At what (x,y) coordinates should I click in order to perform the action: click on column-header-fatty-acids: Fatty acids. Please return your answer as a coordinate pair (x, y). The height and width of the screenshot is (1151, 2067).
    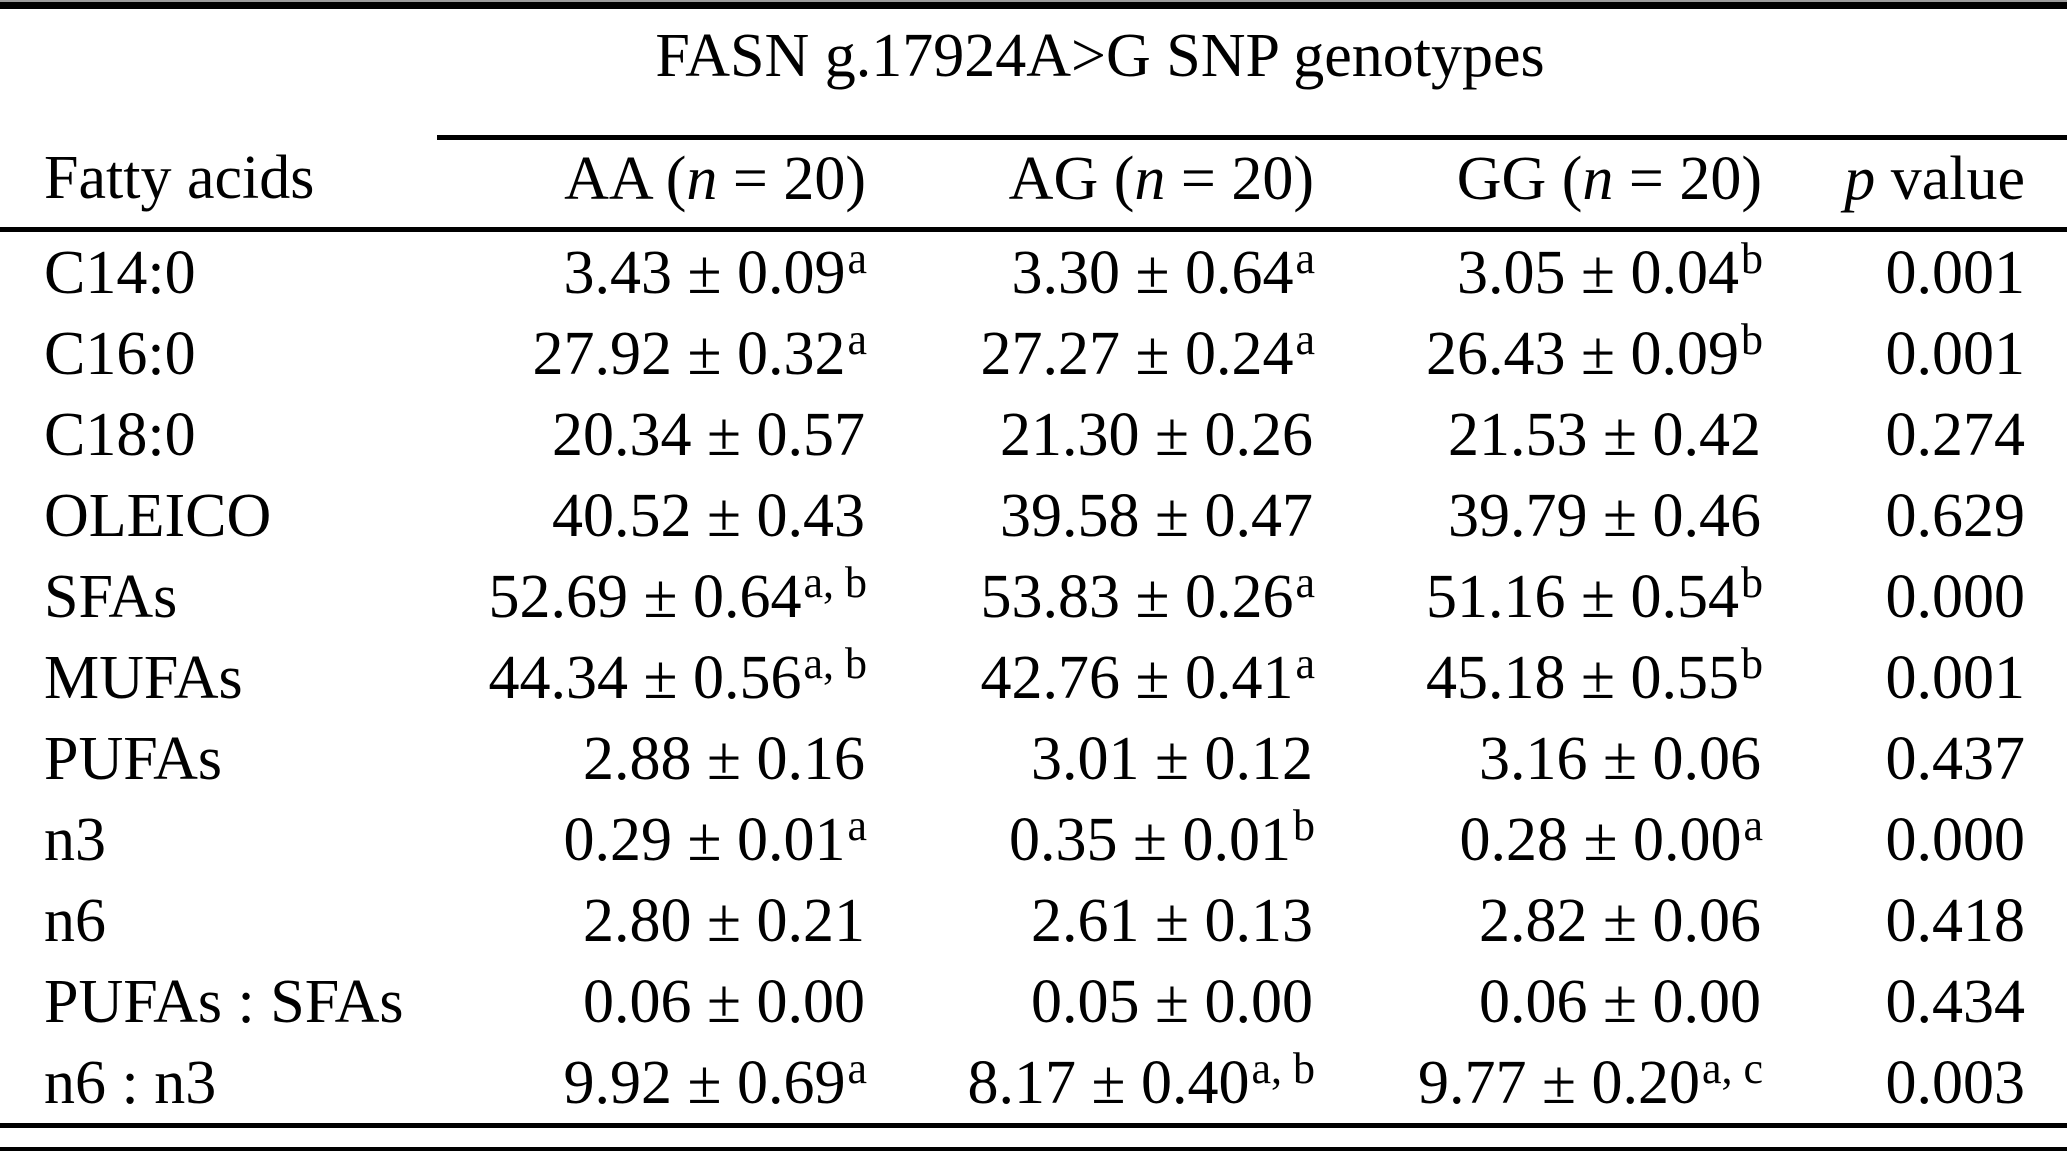
    Looking at the image, I should click on (218, 184).